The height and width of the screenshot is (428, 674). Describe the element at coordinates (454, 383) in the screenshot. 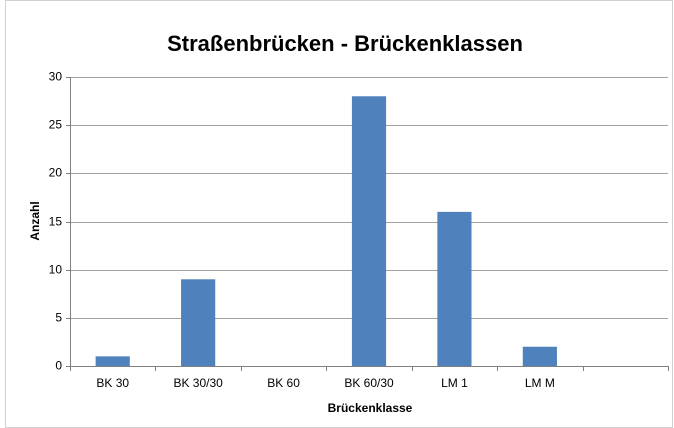

I see `x-tick-label: LM 1` at that location.